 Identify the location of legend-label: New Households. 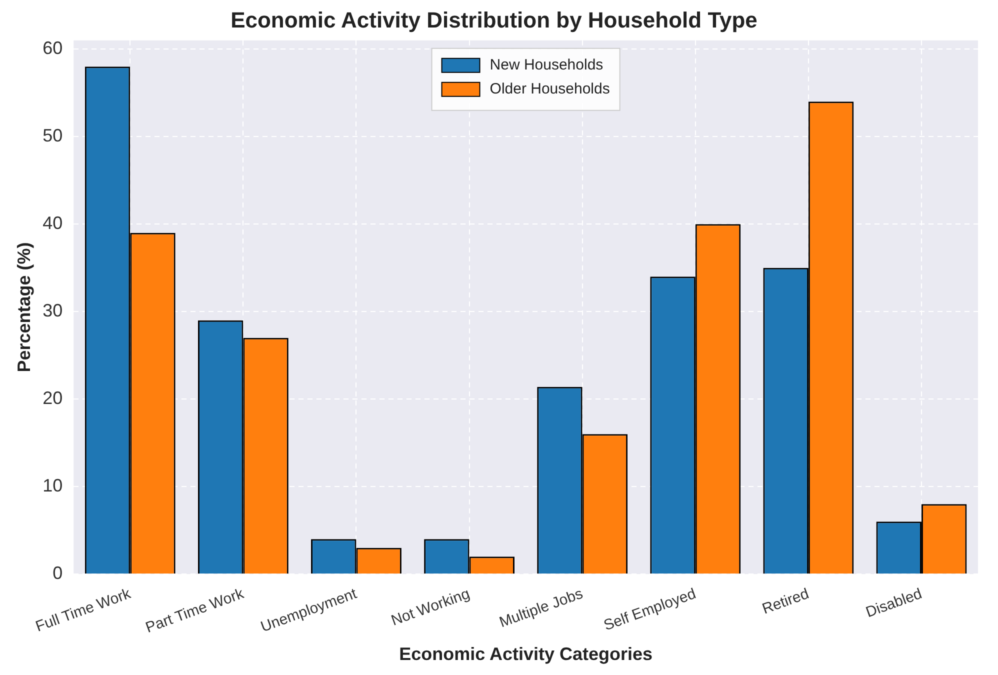
(547, 65).